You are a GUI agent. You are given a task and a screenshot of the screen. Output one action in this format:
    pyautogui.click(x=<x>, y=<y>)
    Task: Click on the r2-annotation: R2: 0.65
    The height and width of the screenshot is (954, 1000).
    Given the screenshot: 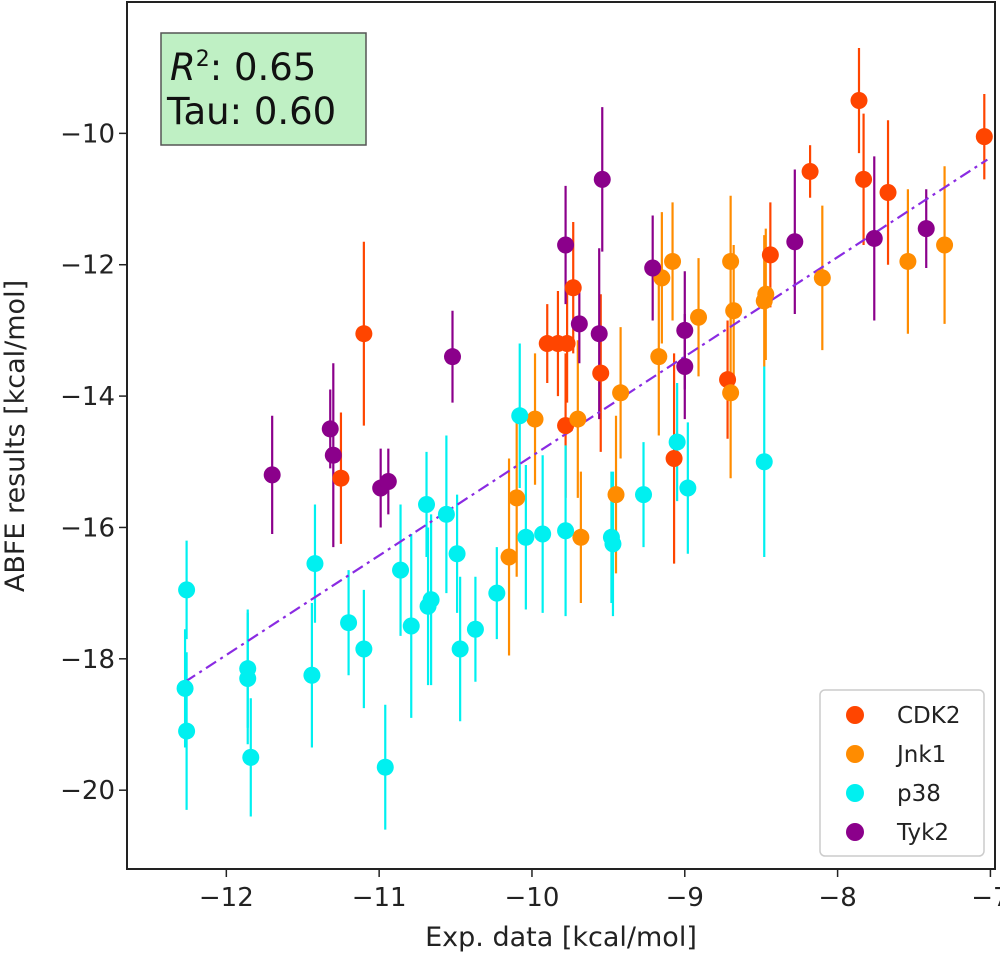 What is the action you would take?
    pyautogui.click(x=243, y=67)
    